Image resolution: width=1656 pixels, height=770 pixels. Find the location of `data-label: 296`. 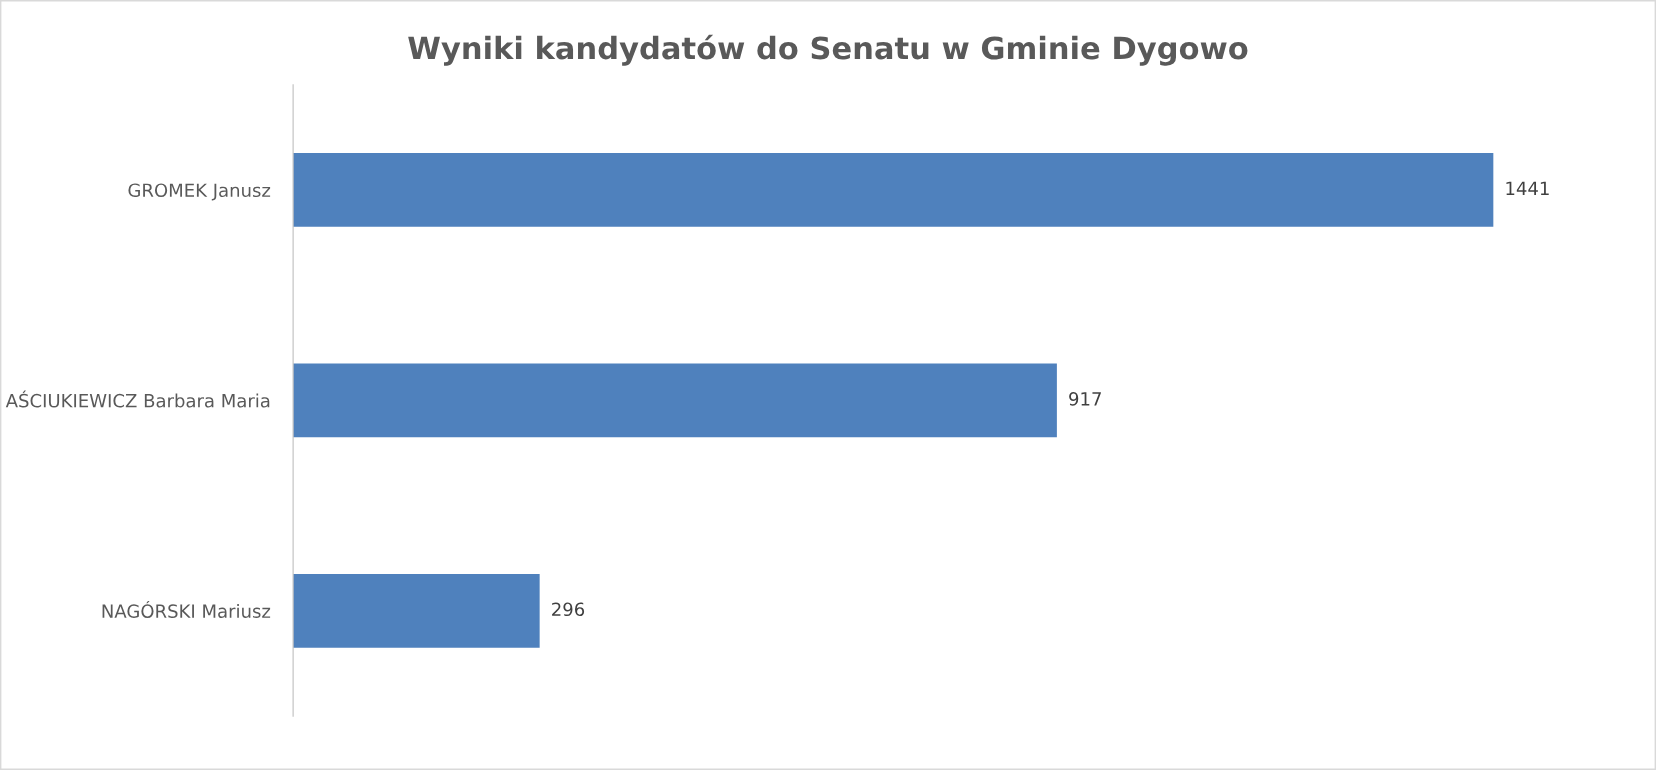

data-label: 296 is located at coordinates (568, 609).